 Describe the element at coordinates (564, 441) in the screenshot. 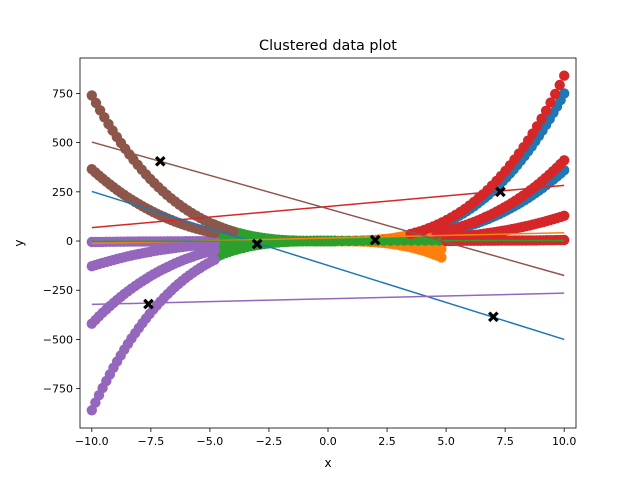

I see `x-tick-label: 10.0` at that location.